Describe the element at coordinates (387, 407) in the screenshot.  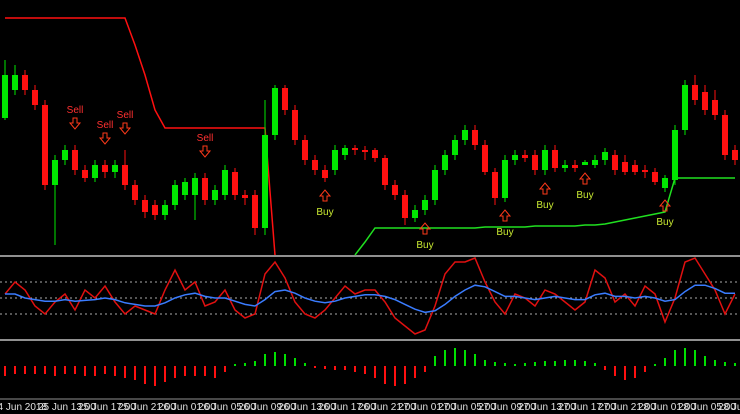
I see `x-tick-label: 26 Jun 21:00` at that location.